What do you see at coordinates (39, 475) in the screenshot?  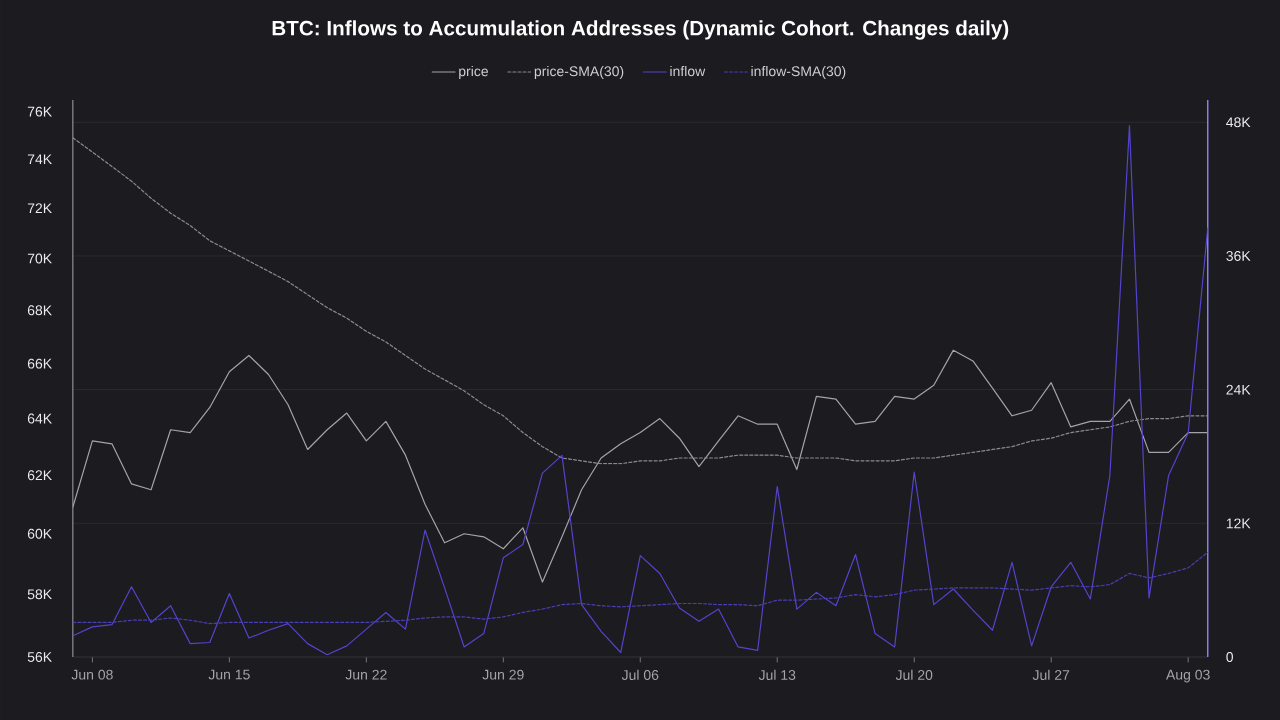 I see `y-tick-label: 62K` at bounding box center [39, 475].